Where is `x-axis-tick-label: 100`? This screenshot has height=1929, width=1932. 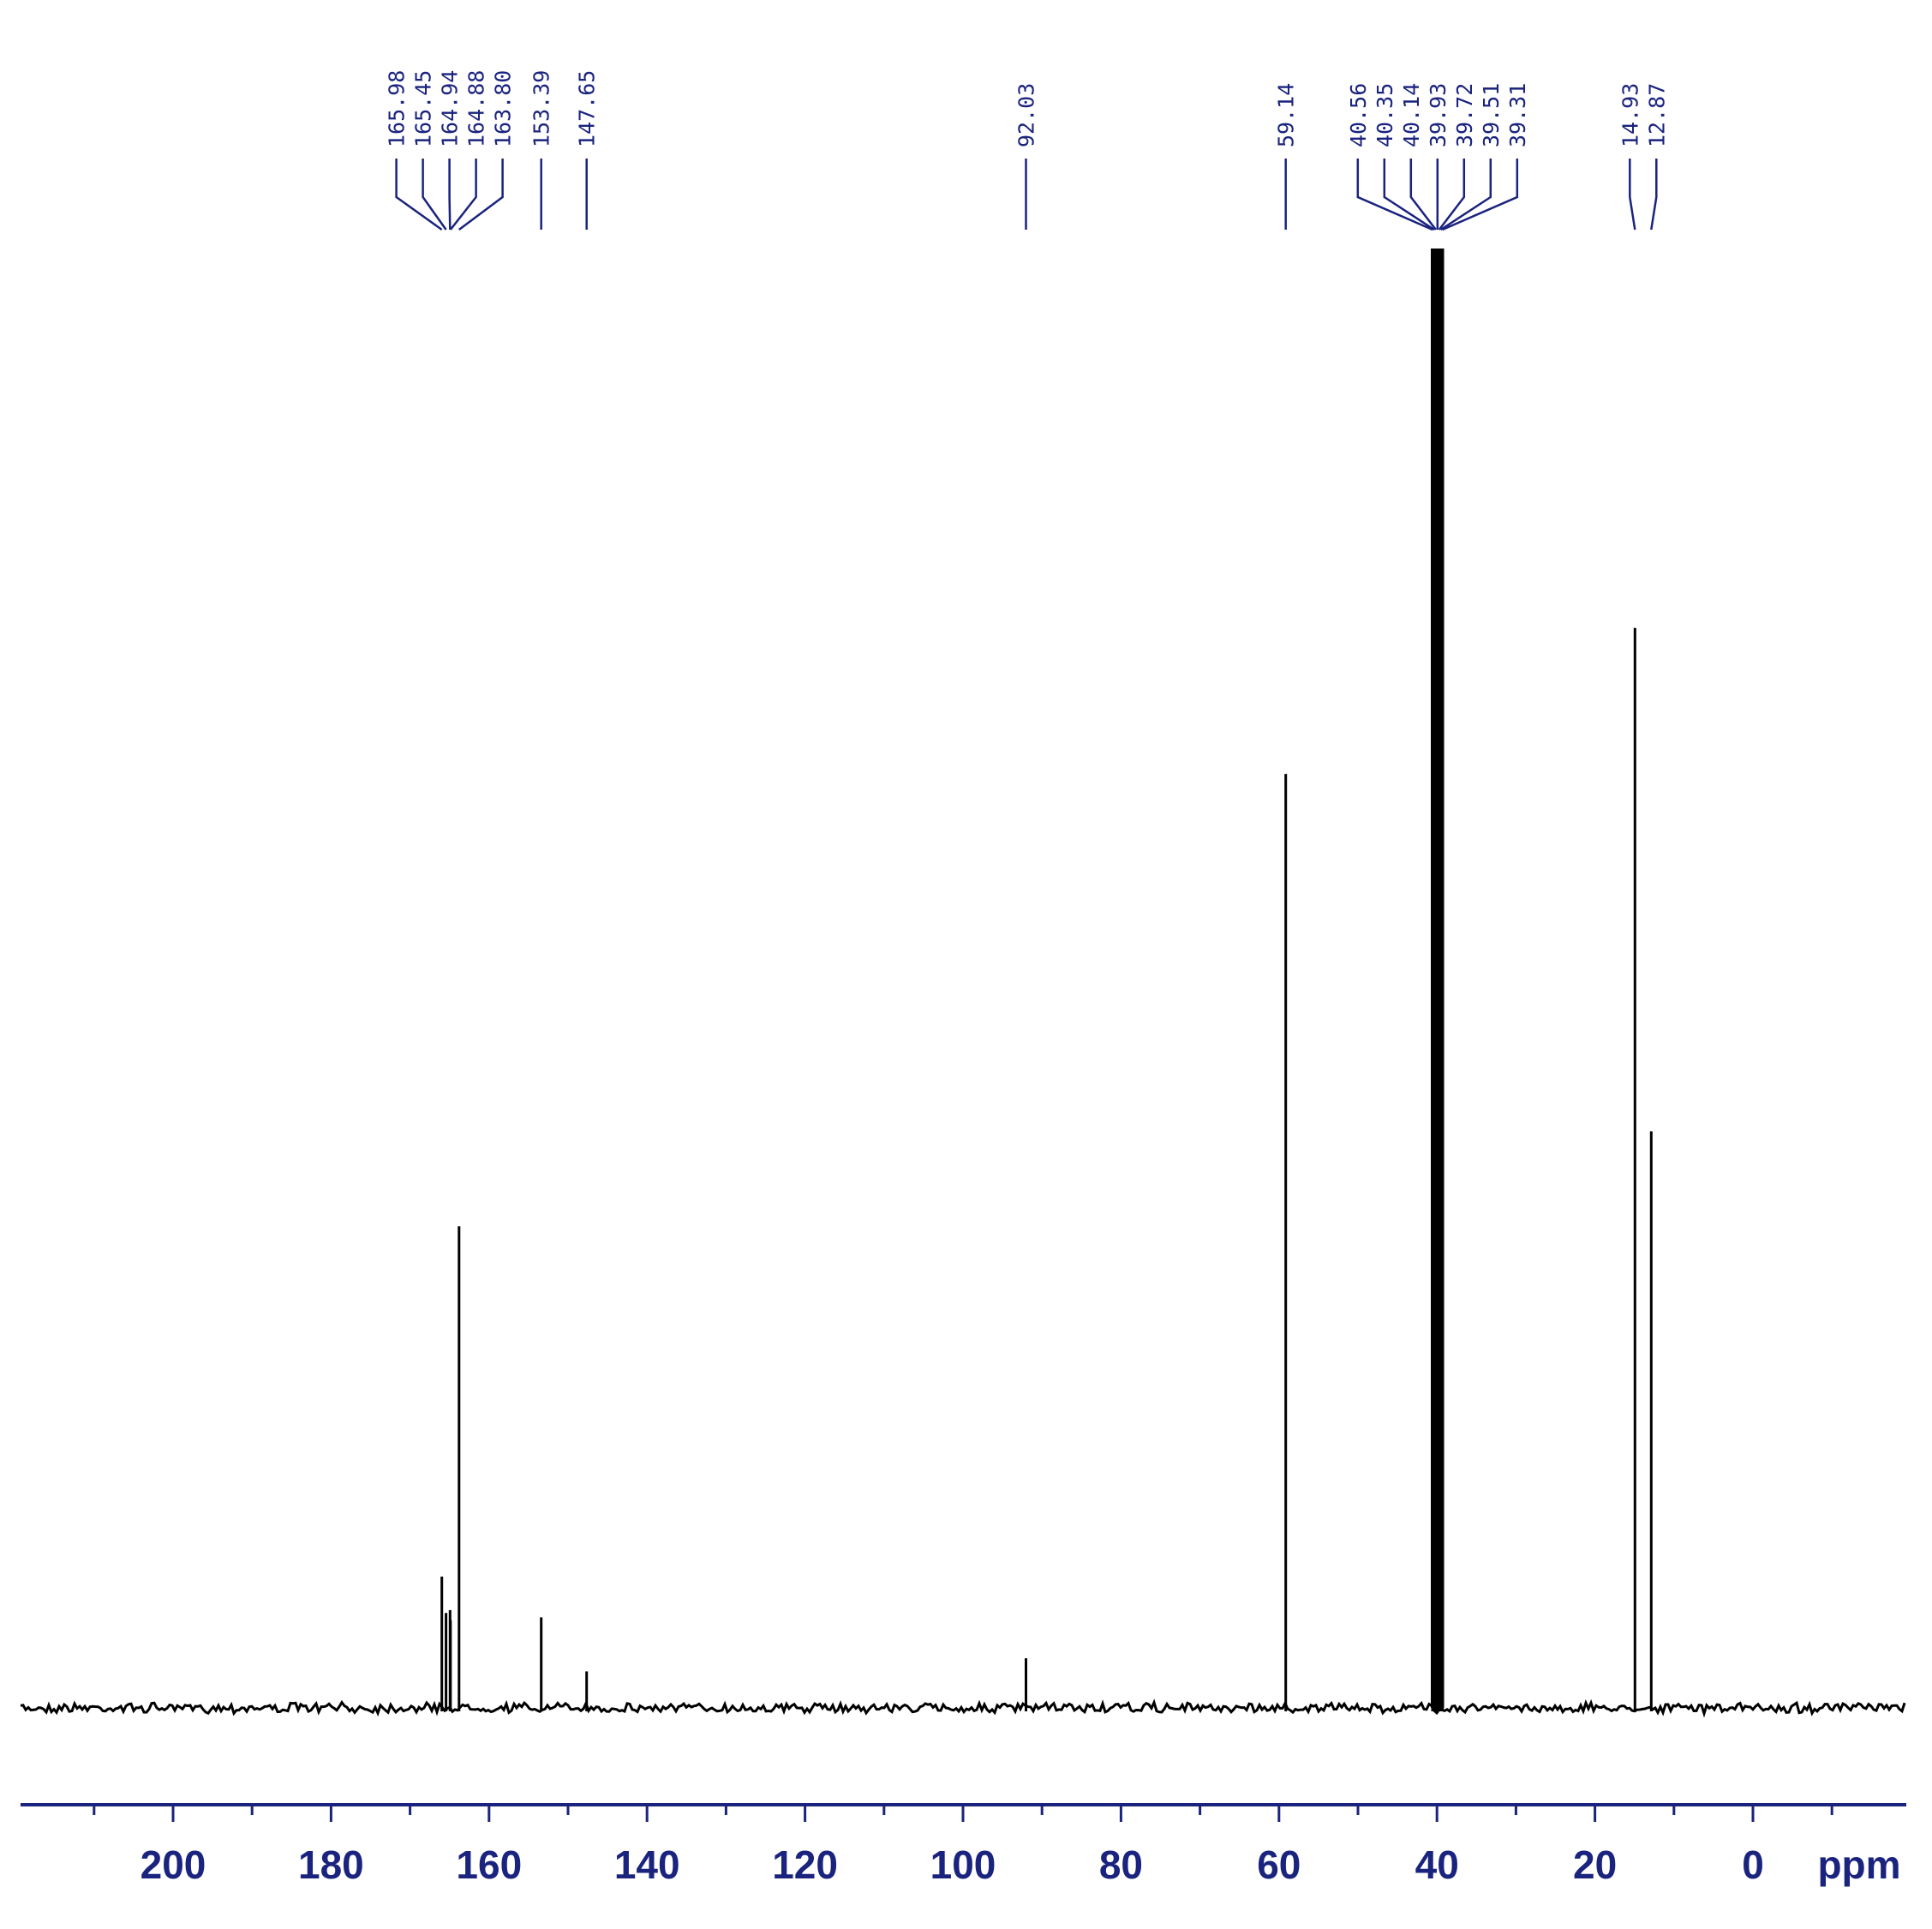 x-axis-tick-label: 100 is located at coordinates (963, 1864).